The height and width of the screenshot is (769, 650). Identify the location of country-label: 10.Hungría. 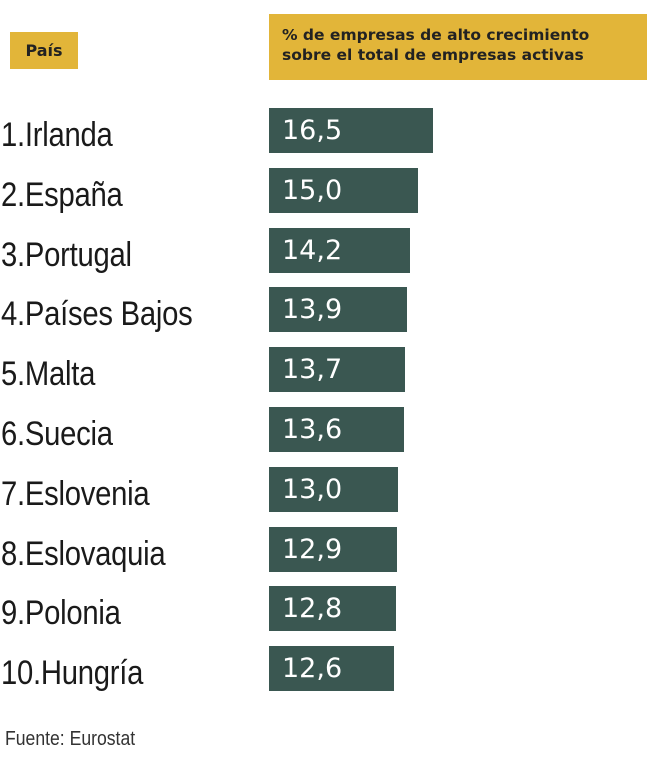
(72, 673).